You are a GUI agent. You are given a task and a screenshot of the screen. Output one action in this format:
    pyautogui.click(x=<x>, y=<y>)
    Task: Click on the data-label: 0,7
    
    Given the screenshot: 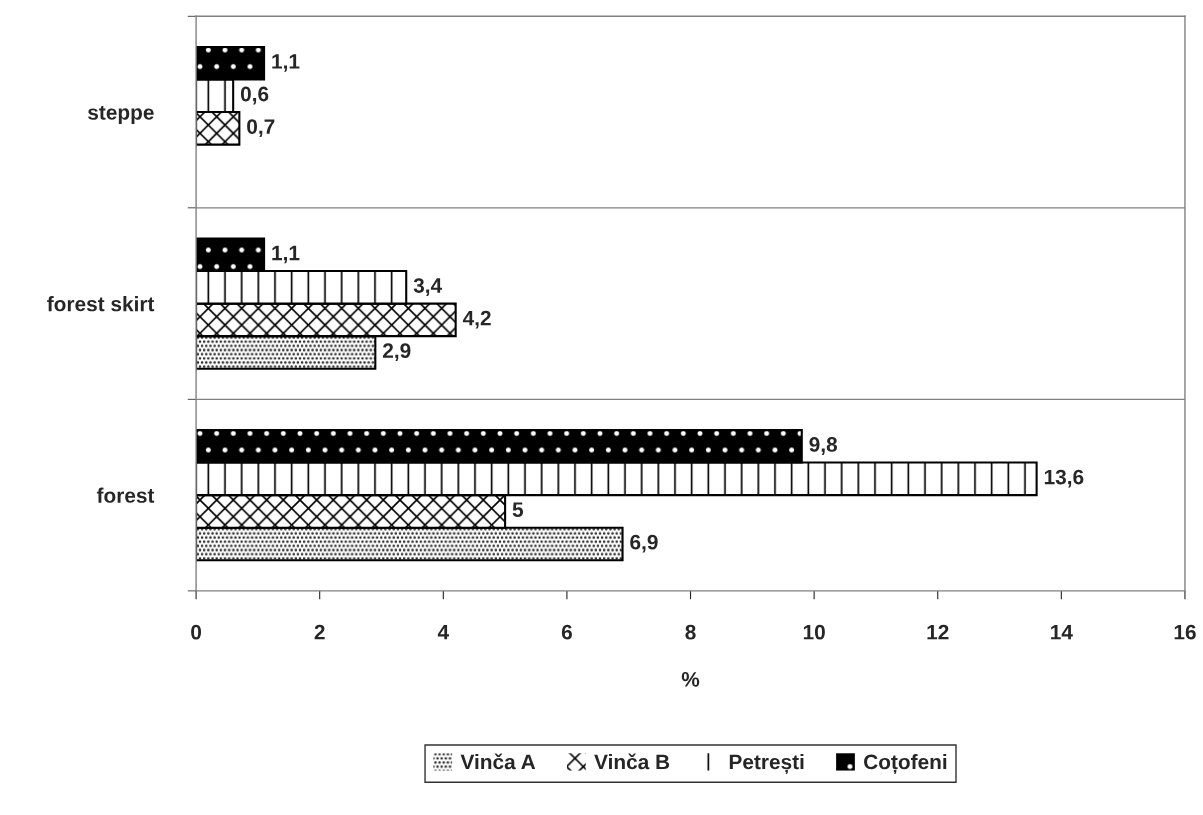 What is the action you would take?
    pyautogui.click(x=261, y=128)
    